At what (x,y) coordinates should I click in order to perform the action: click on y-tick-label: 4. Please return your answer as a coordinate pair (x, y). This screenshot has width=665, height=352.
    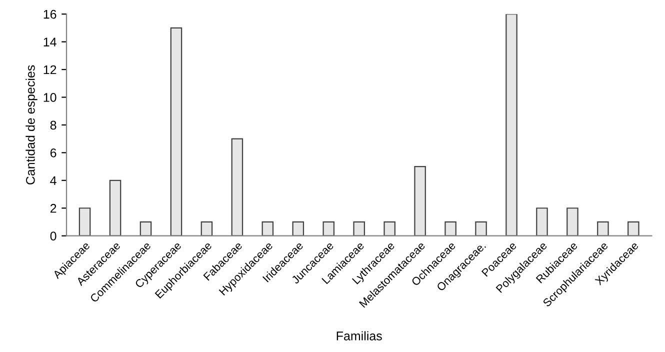
    Looking at the image, I should click on (53, 180).